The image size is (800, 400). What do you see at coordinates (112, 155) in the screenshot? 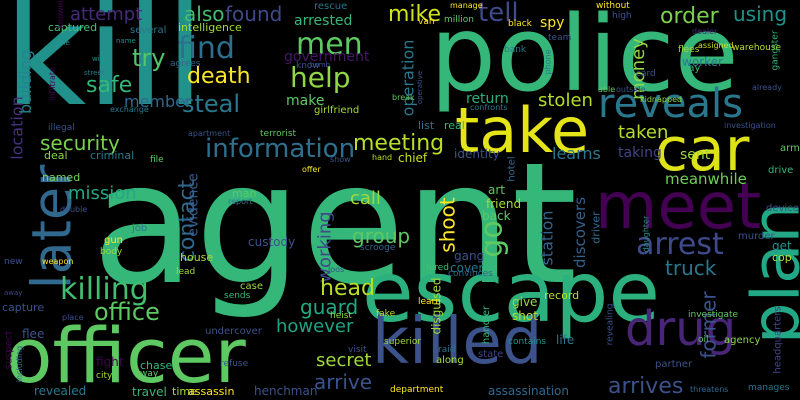
I see `word-criminal: criminal` at bounding box center [112, 155].